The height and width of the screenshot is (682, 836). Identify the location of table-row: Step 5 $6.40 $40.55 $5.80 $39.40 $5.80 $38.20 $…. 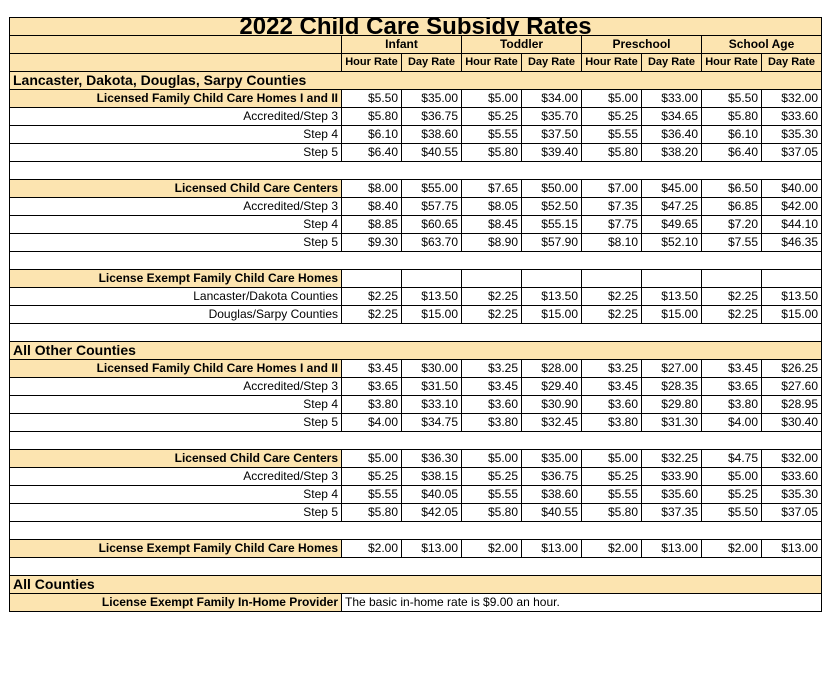
(415, 152).